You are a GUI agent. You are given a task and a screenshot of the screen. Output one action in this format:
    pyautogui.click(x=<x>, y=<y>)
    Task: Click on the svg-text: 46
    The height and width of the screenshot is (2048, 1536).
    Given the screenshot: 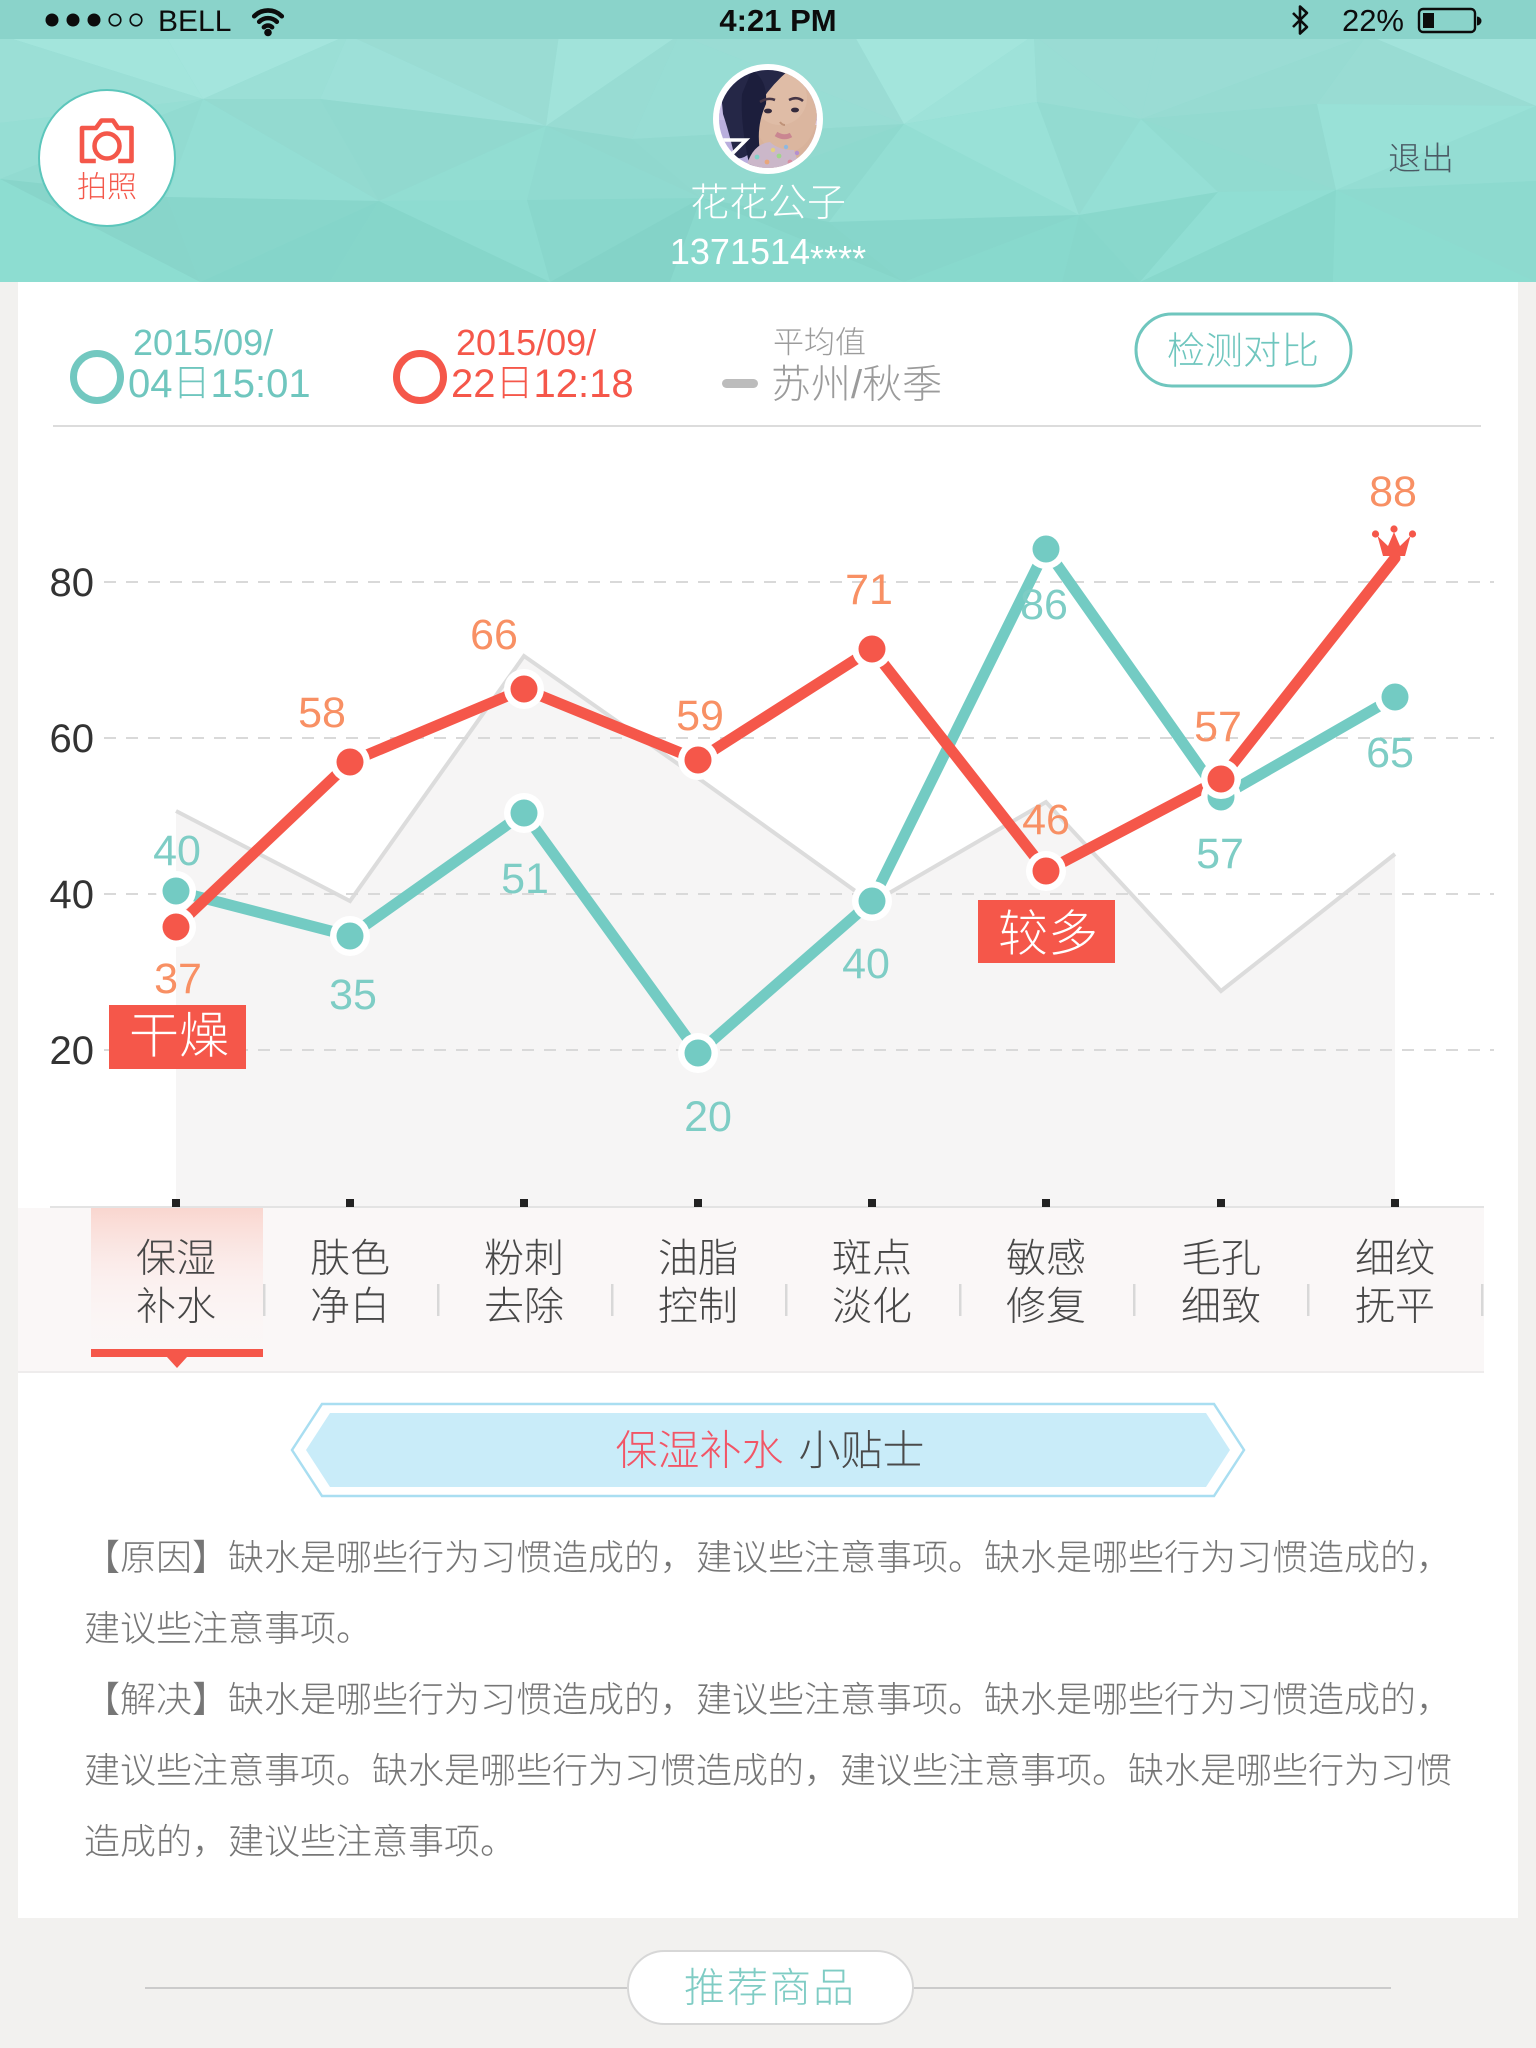 What is the action you would take?
    pyautogui.click(x=1046, y=820)
    